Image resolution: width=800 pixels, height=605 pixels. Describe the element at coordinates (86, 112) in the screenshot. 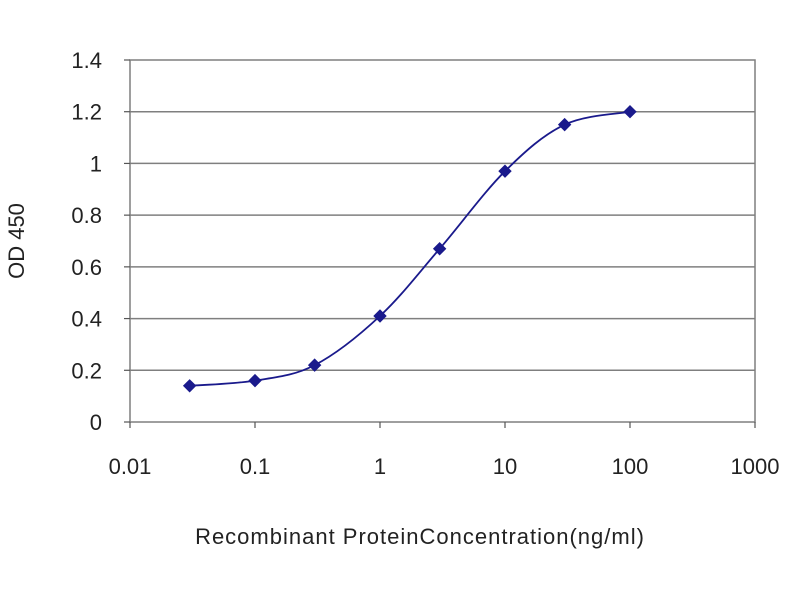

I see `y-tick-label: 1.2` at that location.